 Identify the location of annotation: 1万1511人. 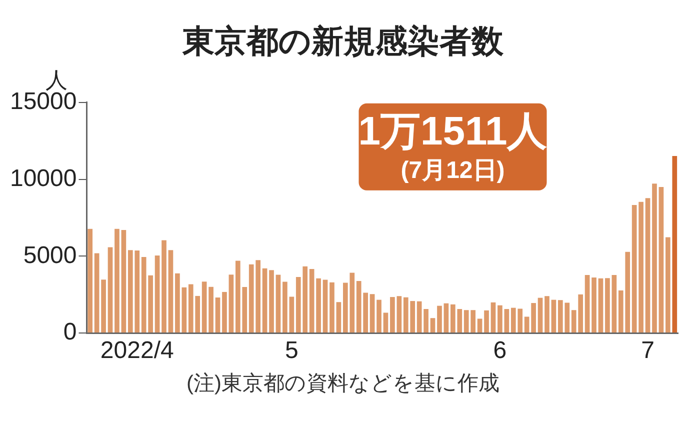
(453, 131).